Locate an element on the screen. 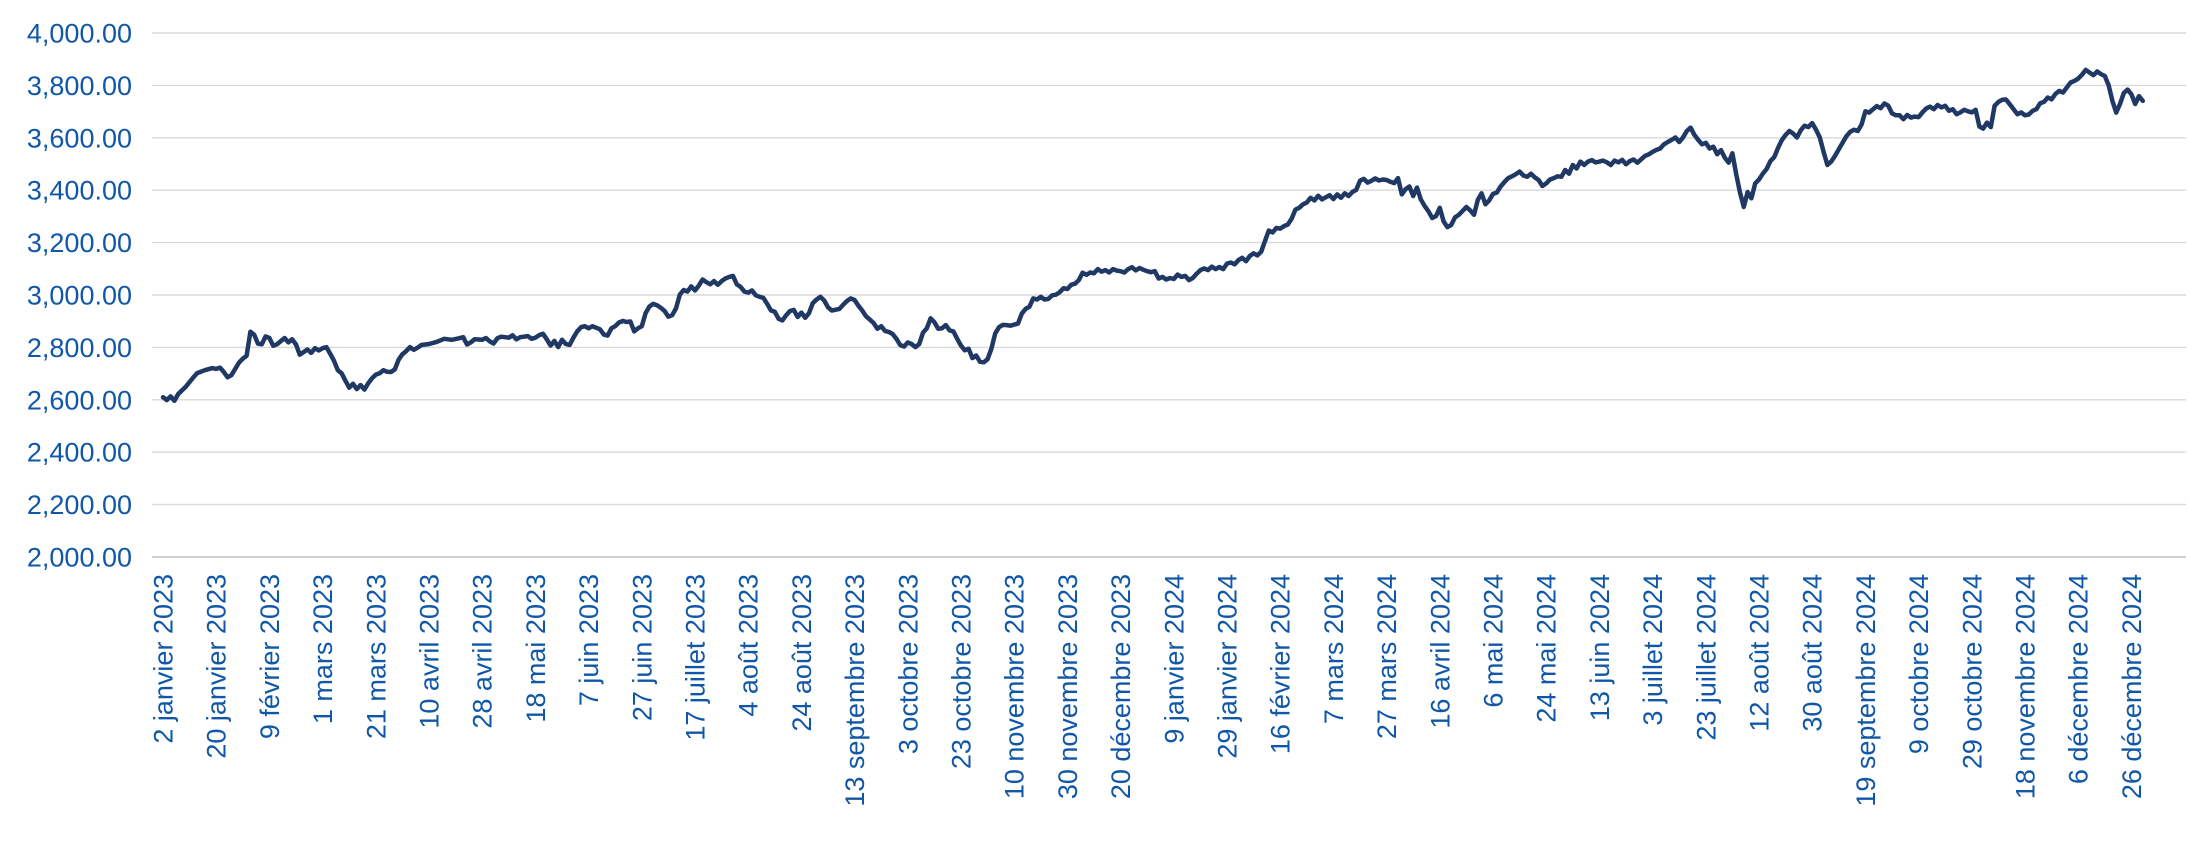 This screenshot has height=862, width=2189. x-tick-label: 6 mai 2024 is located at coordinates (1494, 641).